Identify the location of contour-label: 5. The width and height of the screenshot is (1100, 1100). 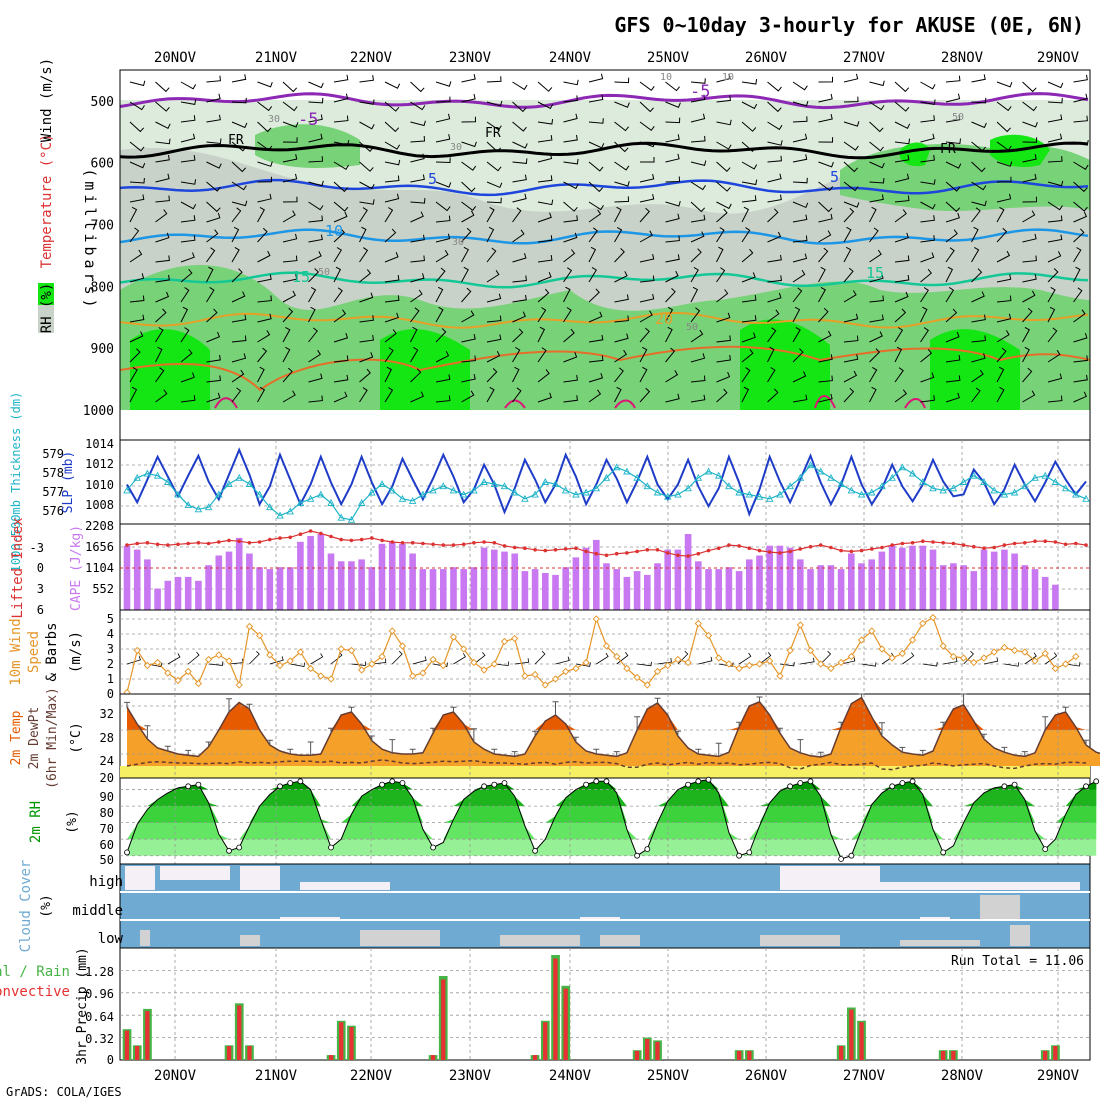
(834, 177).